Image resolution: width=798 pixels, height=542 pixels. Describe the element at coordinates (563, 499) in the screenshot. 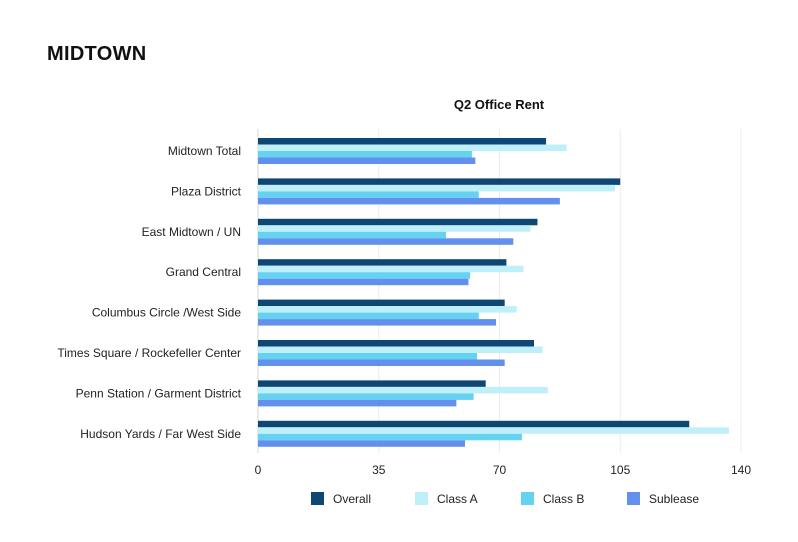

I see `legend-label: Class B` at that location.